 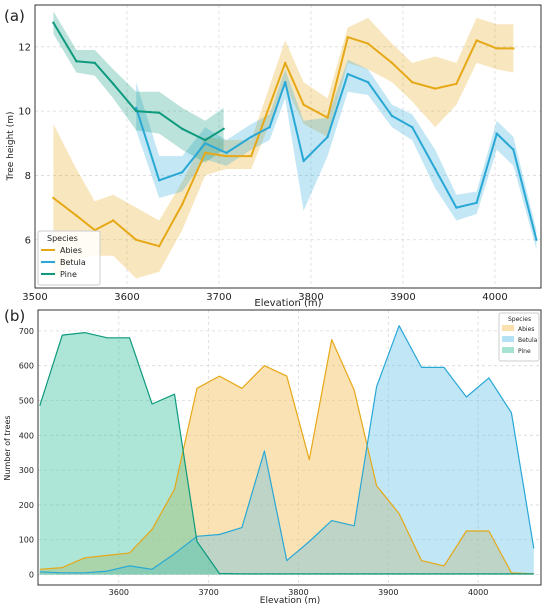 I want to click on panel-b-y-ticks: 0 100 200 300 400 500 600 700, so click(x=26, y=453).